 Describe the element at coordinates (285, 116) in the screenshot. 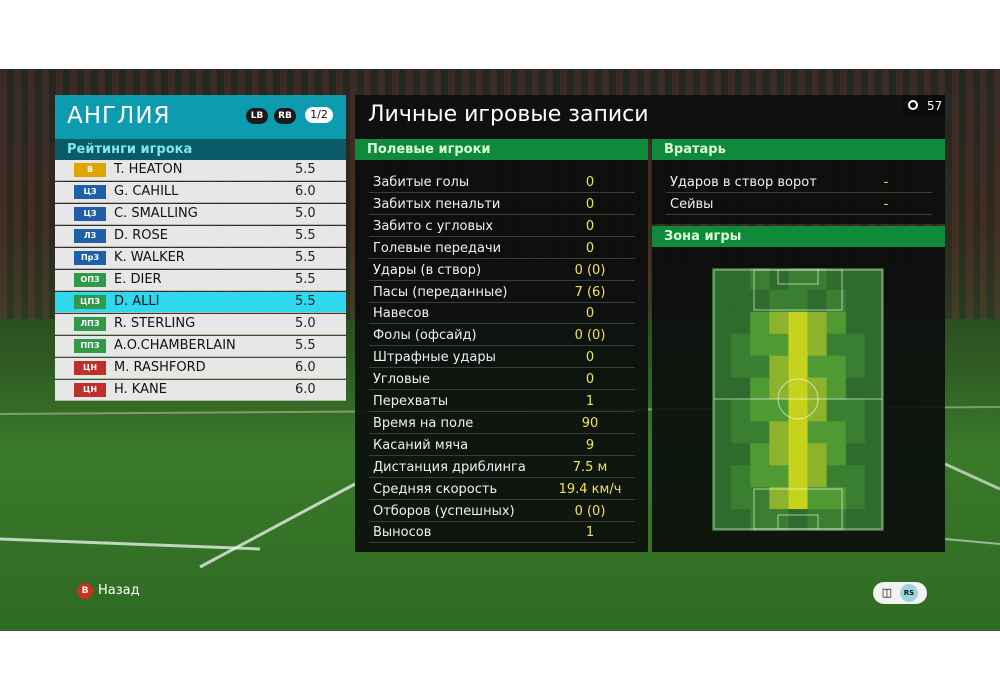

I see `rb-button-icon: RB` at that location.